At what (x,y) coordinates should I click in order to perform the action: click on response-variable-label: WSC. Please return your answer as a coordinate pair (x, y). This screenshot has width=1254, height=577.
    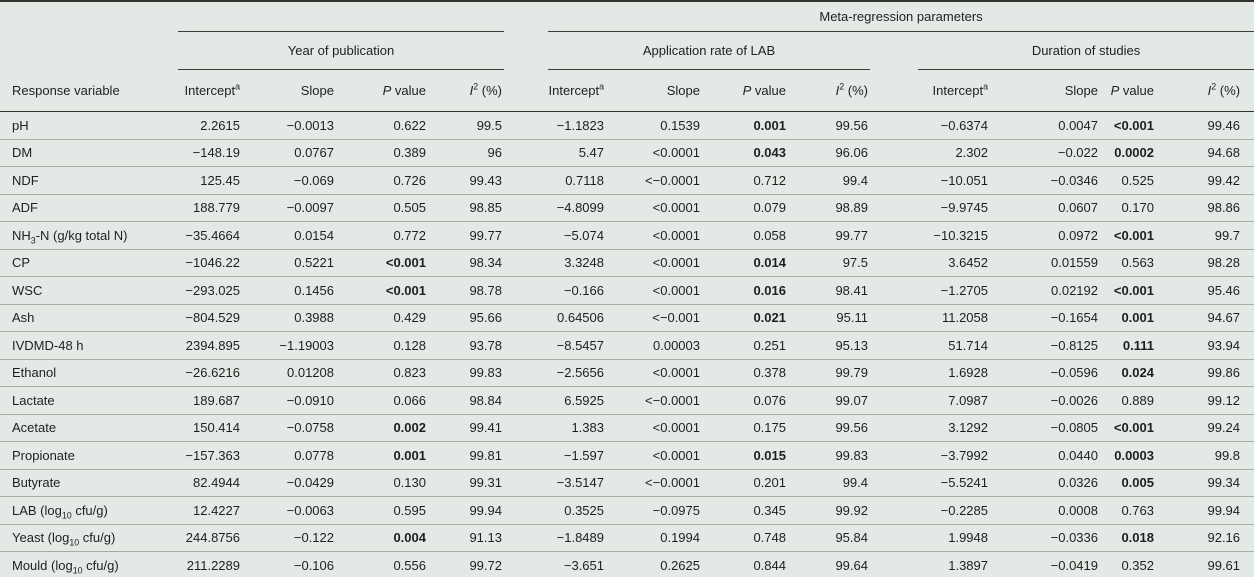
    Looking at the image, I should click on (89, 290).